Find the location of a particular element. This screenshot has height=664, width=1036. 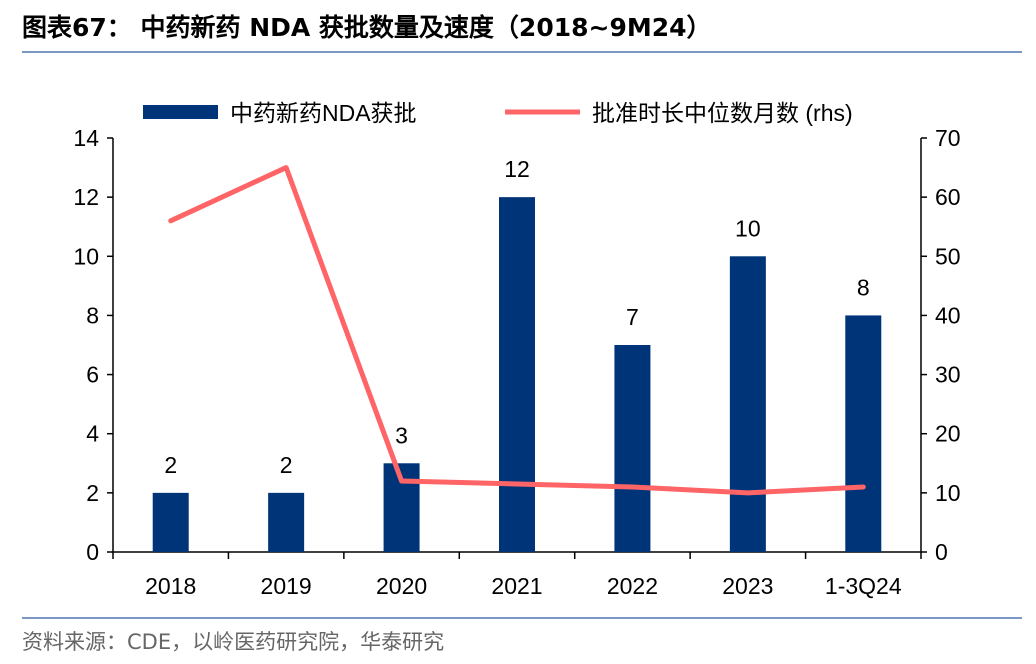

x-tick-label: 1-3Q24 is located at coordinates (863, 586).